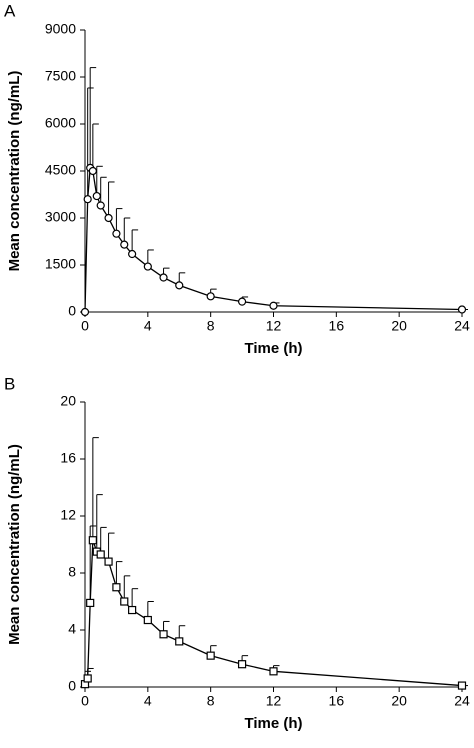  I want to click on y-tick-label: 7500, so click(60, 76).